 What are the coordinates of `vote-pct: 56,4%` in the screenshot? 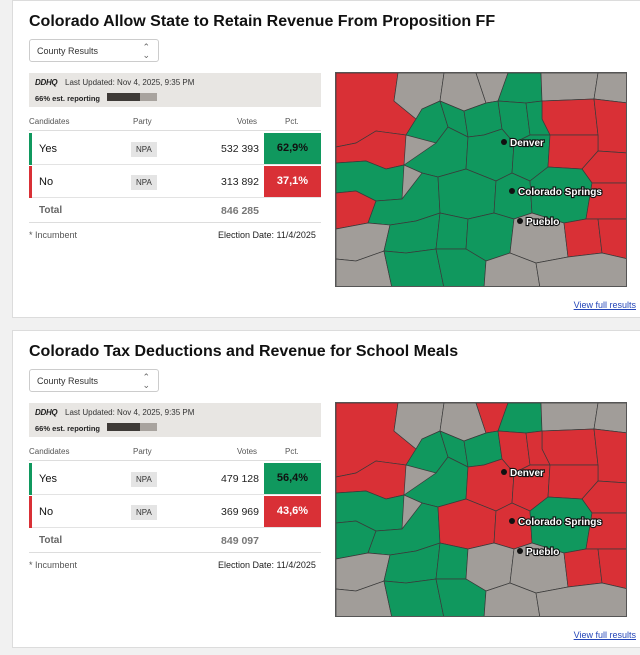 It's located at (292, 478).